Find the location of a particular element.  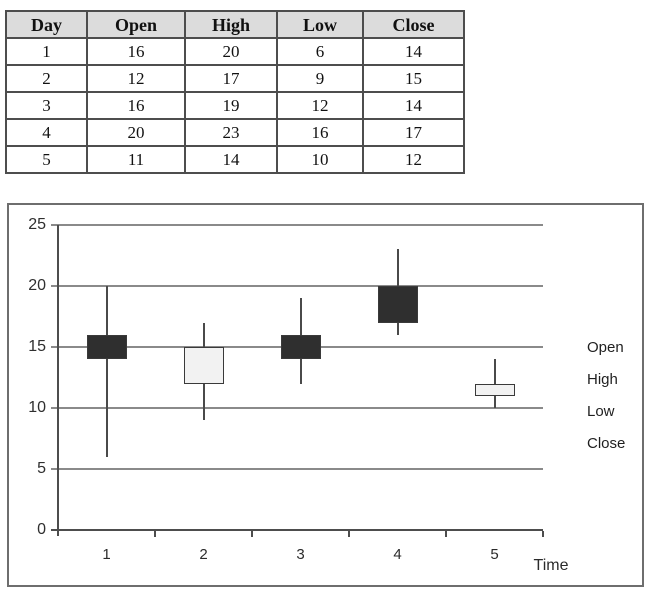

table-cell: 19 is located at coordinates (231, 105).